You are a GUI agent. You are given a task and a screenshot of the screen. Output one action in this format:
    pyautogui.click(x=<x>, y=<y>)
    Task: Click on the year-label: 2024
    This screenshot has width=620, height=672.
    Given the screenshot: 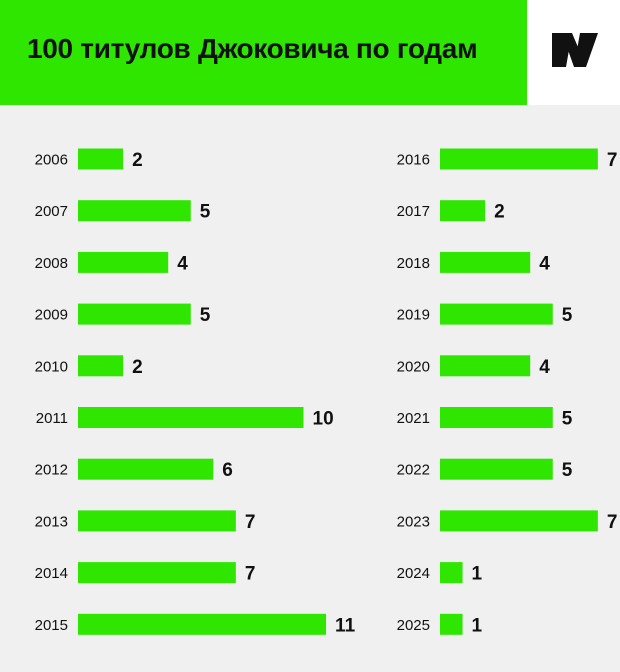 What is the action you would take?
    pyautogui.click(x=413, y=573)
    